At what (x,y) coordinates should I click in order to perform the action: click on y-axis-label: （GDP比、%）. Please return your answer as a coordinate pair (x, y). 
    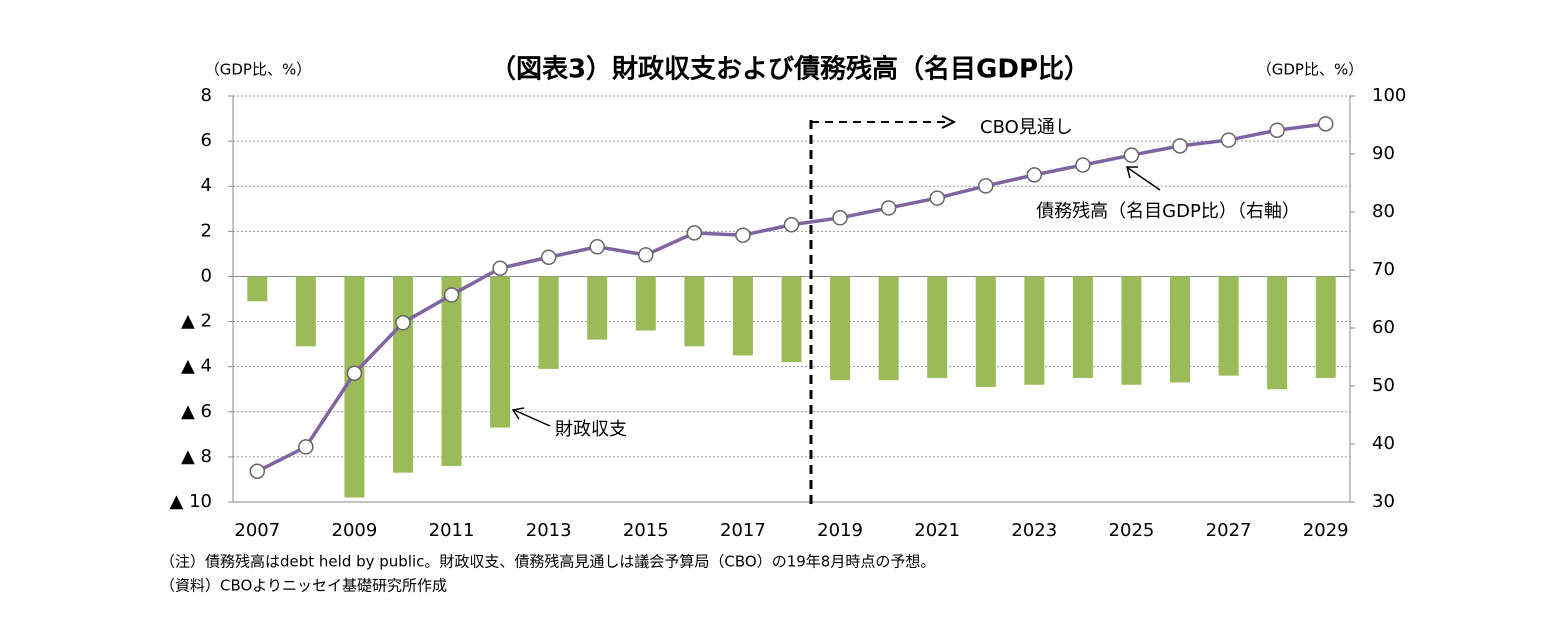
    Looking at the image, I should click on (258, 70).